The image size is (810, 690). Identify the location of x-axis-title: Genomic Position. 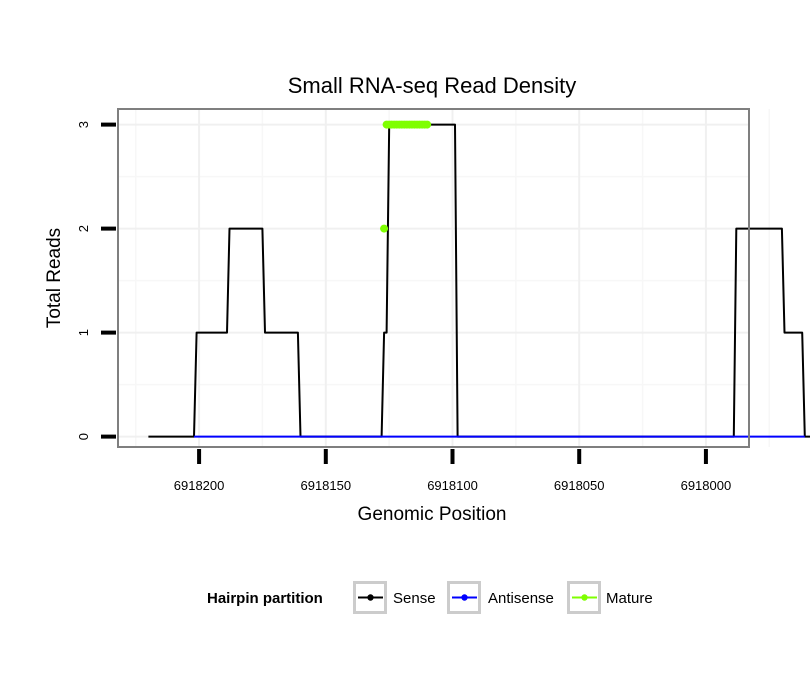
(432, 514).